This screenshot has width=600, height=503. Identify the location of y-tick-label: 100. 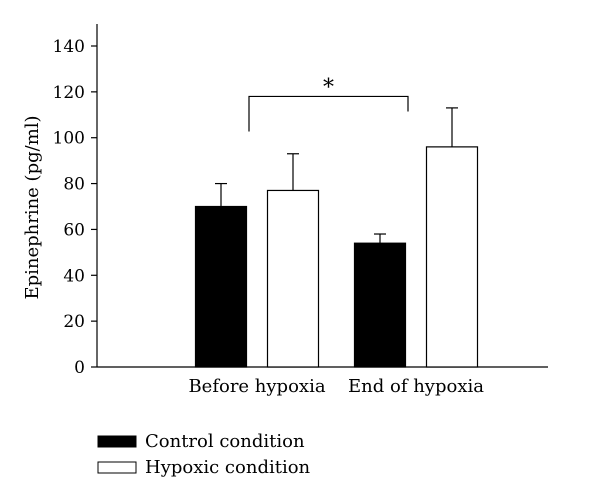
(69, 139).